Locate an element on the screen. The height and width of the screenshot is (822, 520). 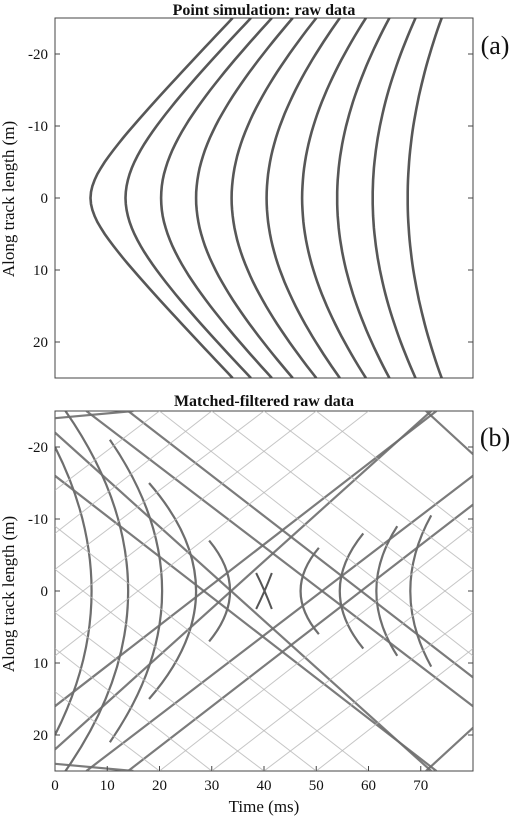
panel-label: (b) is located at coordinates (495, 437).